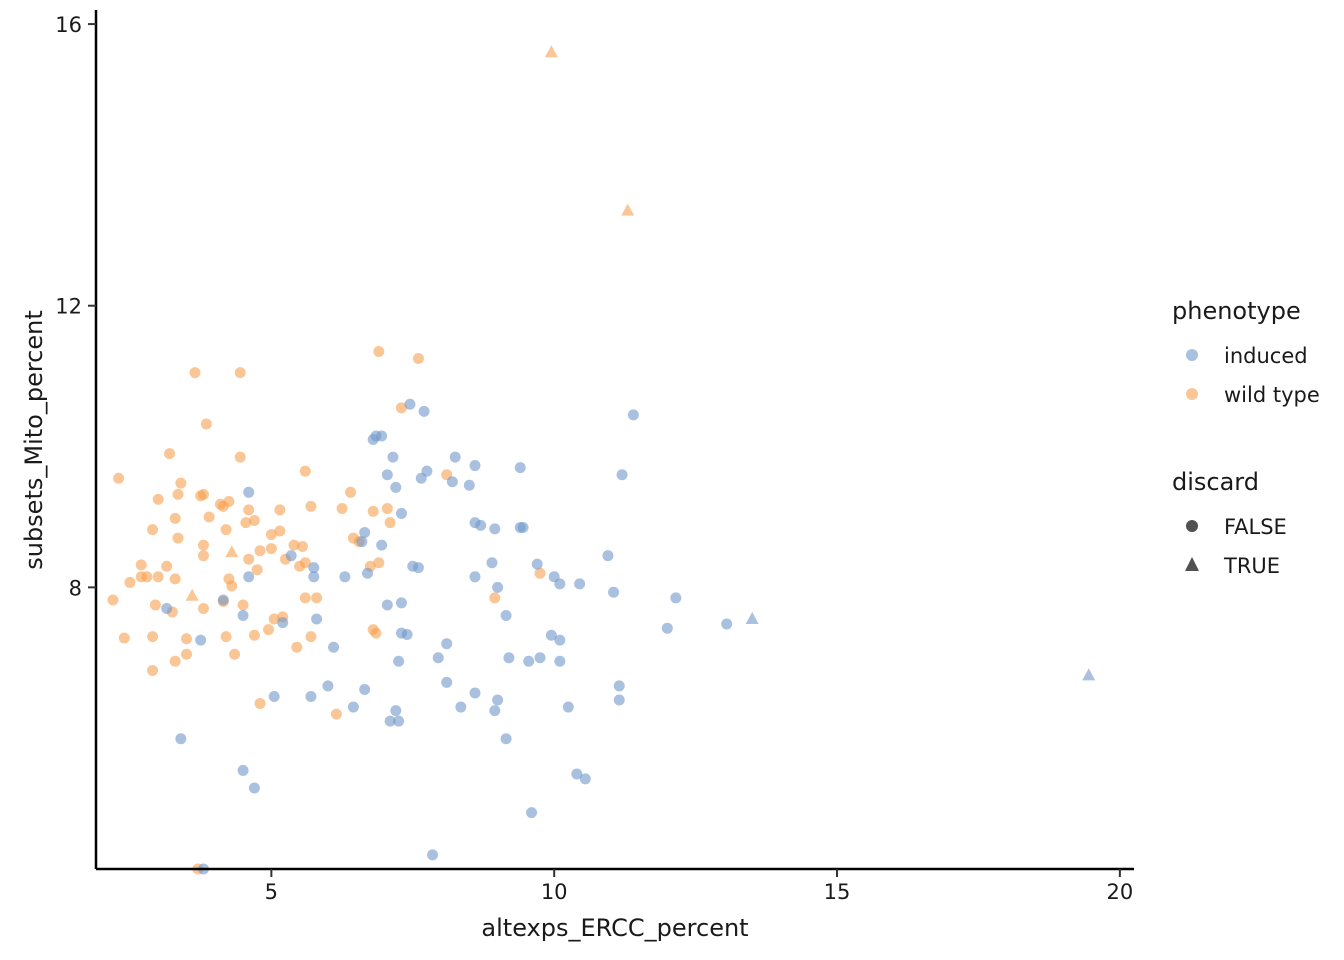  I want to click on legend-color-title: phenotype, so click(1236, 311).